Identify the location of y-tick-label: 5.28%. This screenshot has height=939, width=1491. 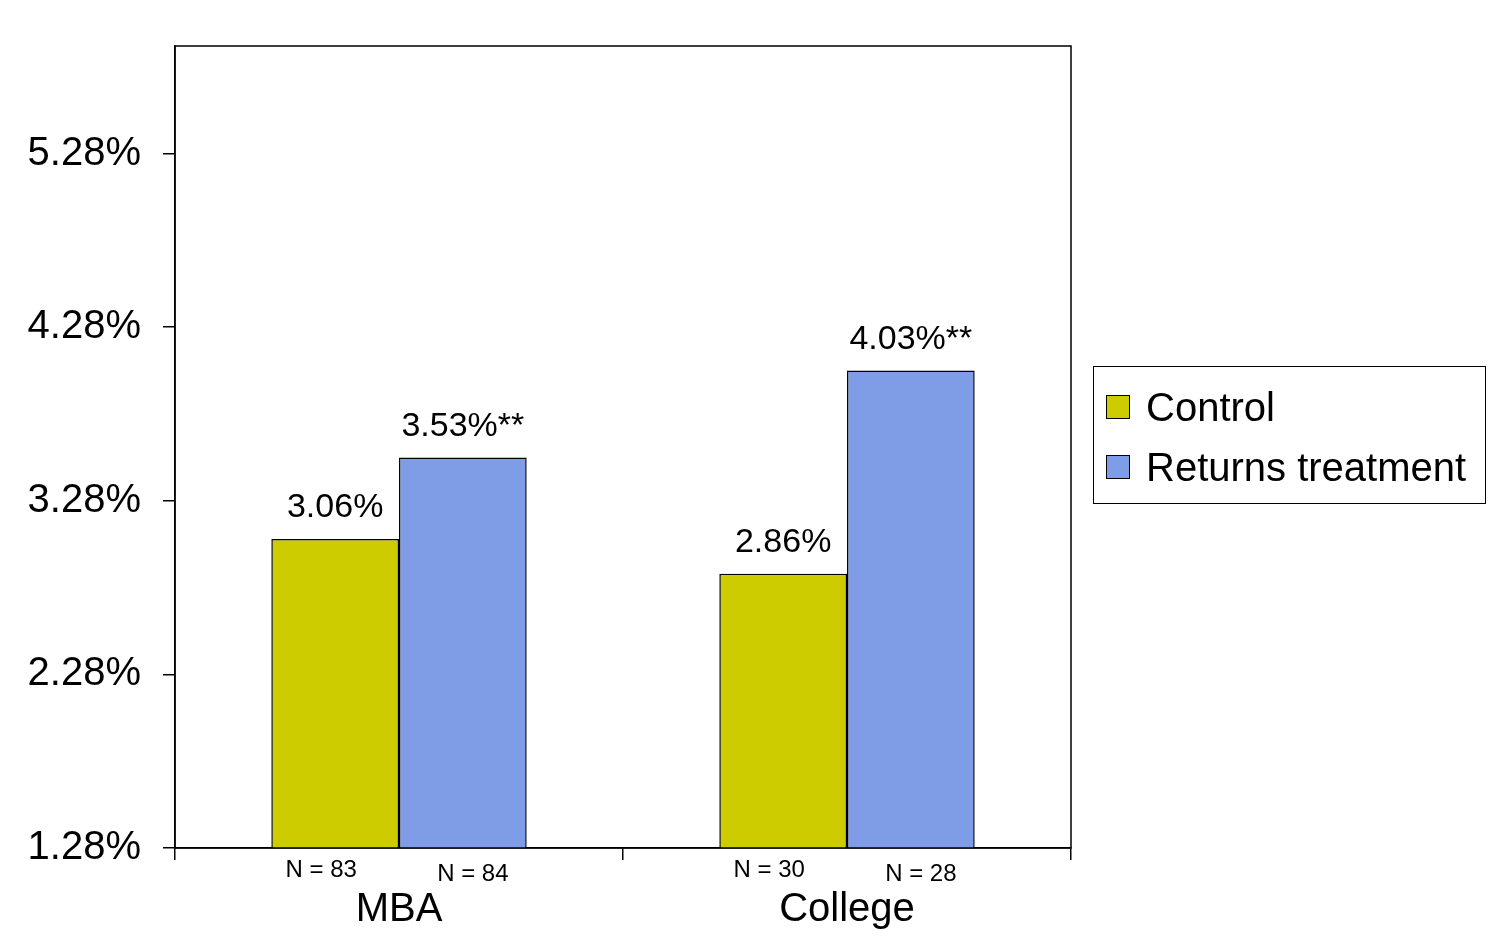
(84, 150).